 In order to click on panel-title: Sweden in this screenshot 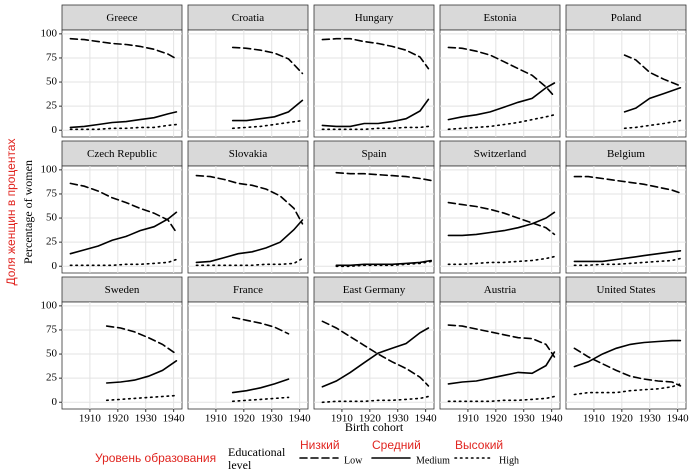, I will do `click(122, 290)`.